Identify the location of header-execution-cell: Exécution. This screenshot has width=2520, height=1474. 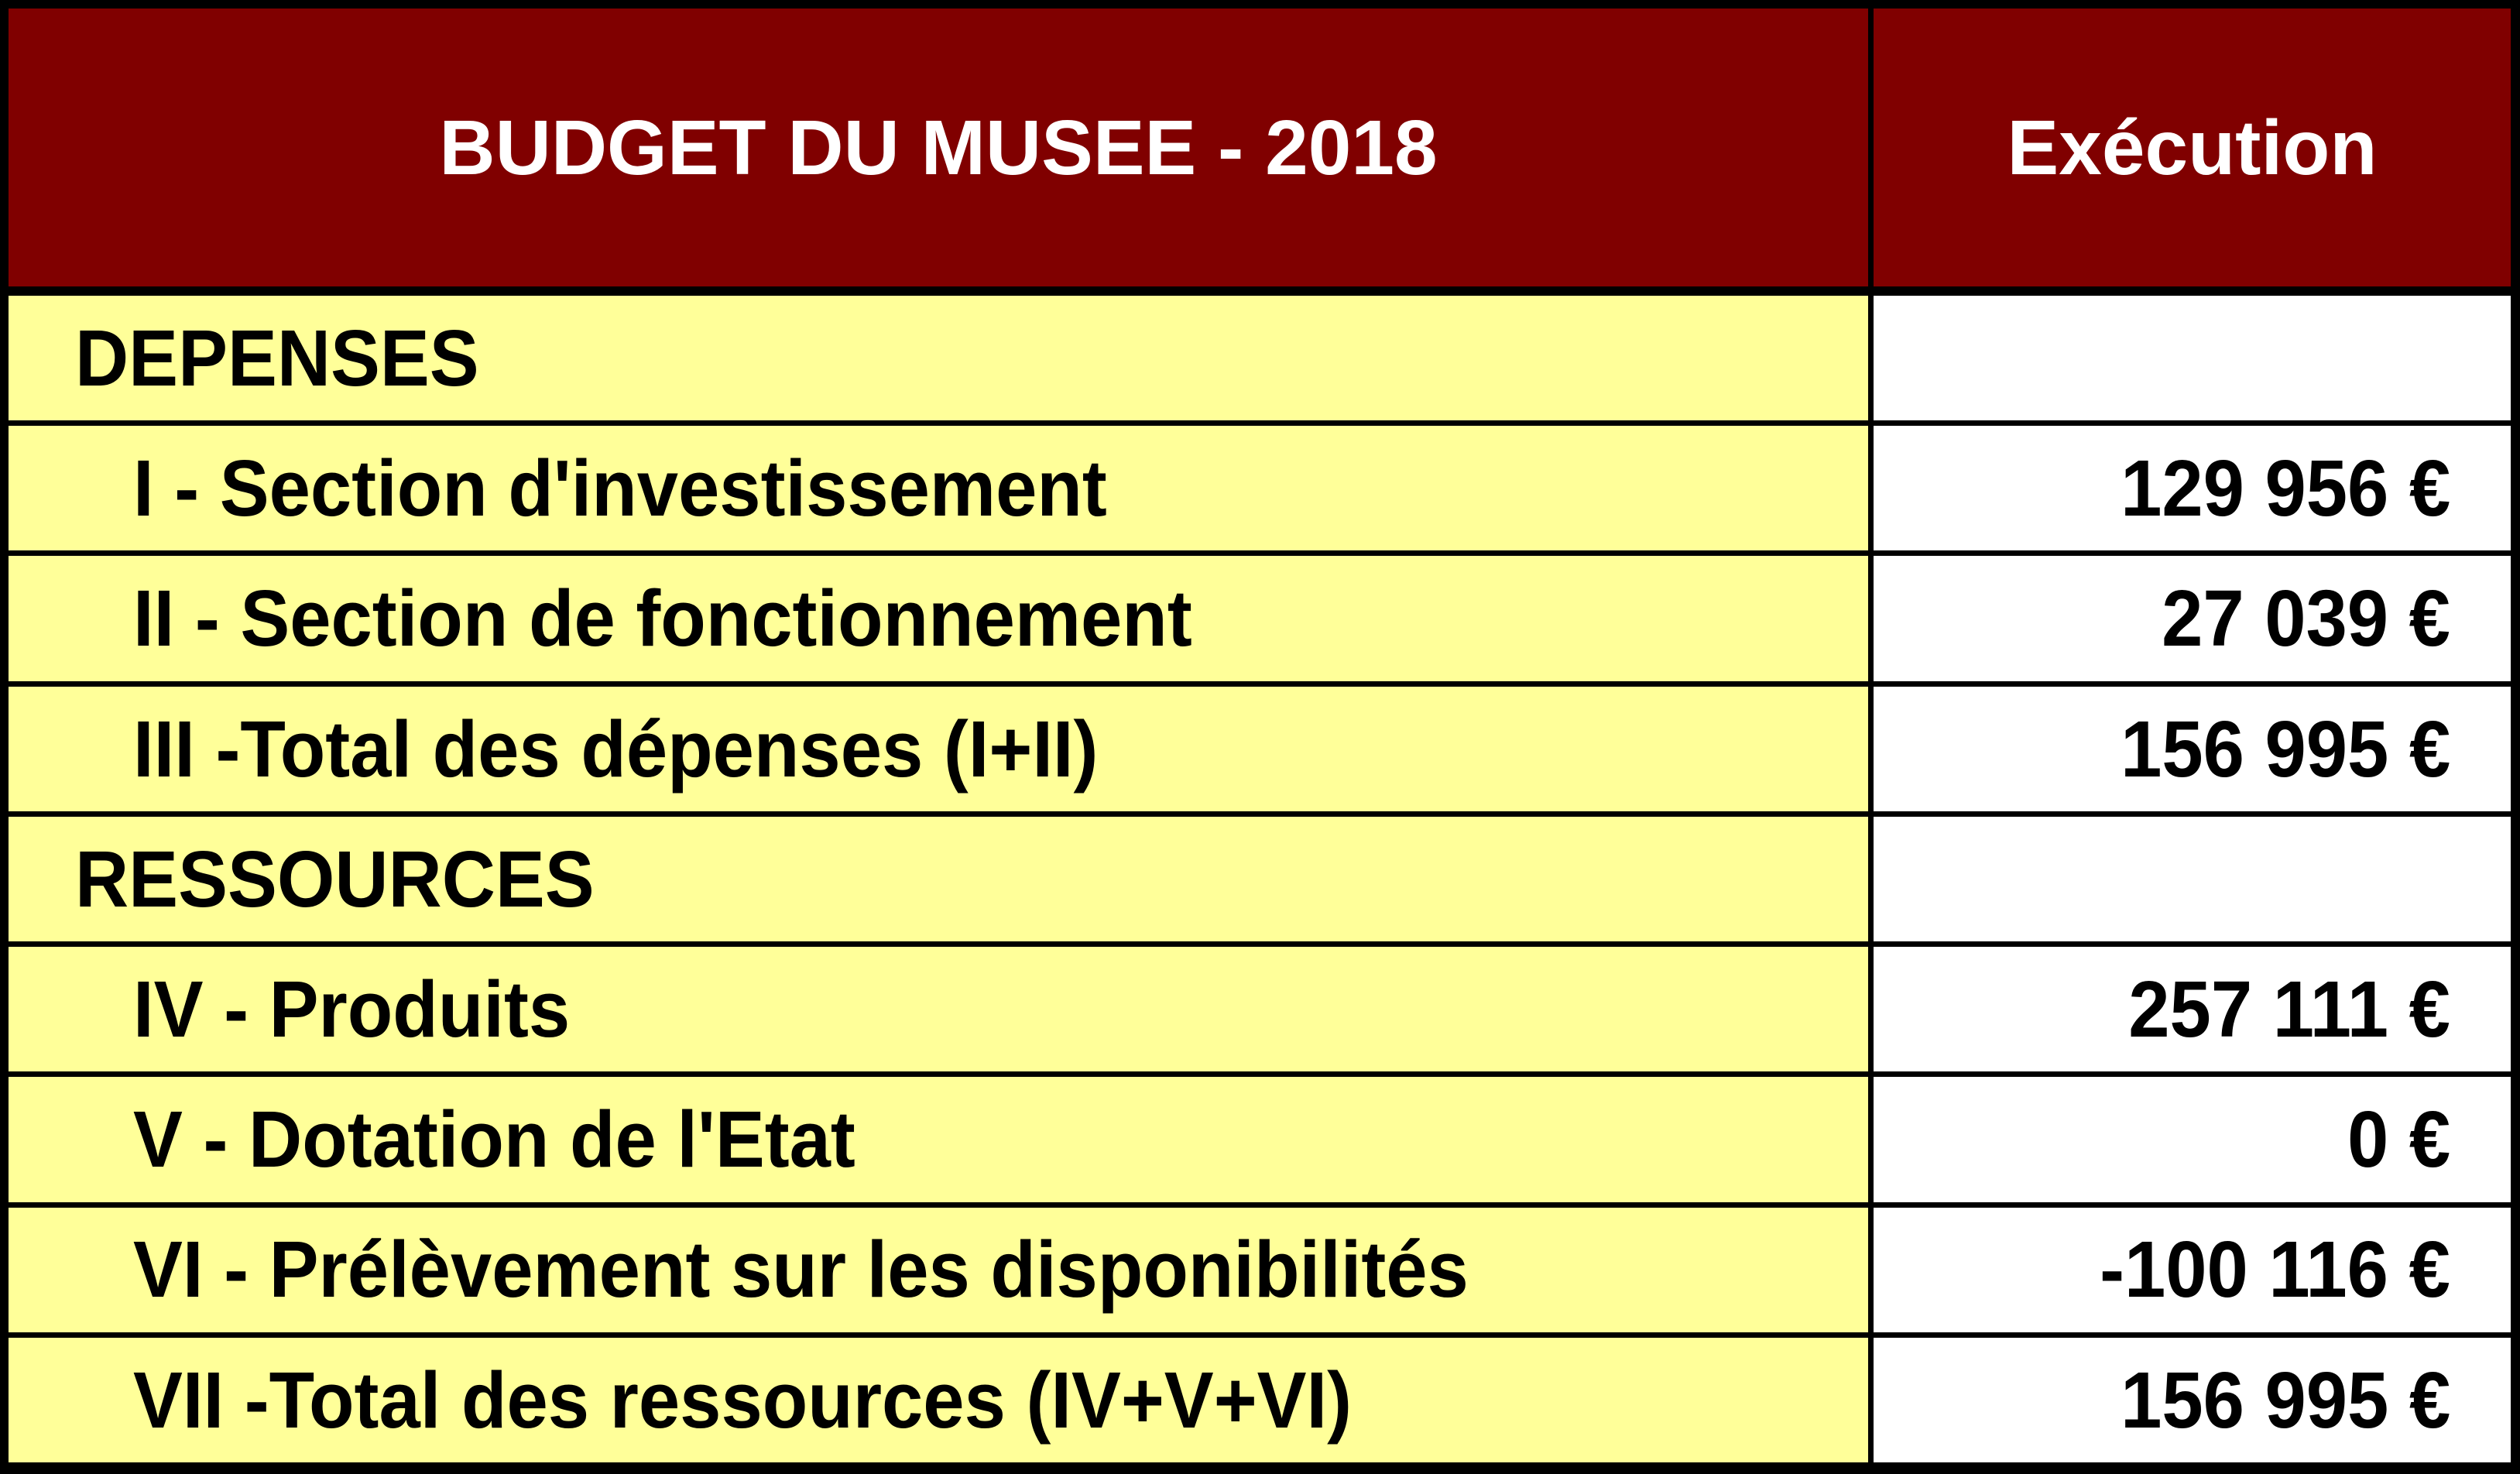
(2192, 147).